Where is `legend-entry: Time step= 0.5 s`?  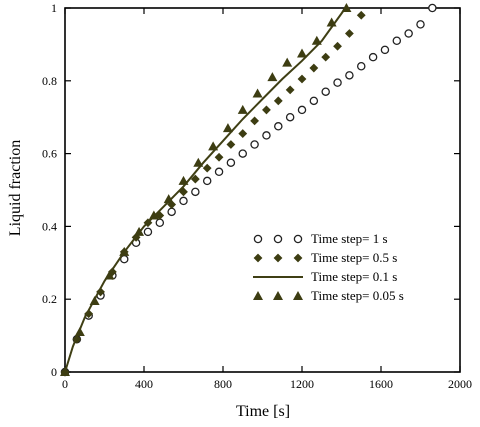 legend-entry: Time step= 0.5 s is located at coordinates (325, 257).